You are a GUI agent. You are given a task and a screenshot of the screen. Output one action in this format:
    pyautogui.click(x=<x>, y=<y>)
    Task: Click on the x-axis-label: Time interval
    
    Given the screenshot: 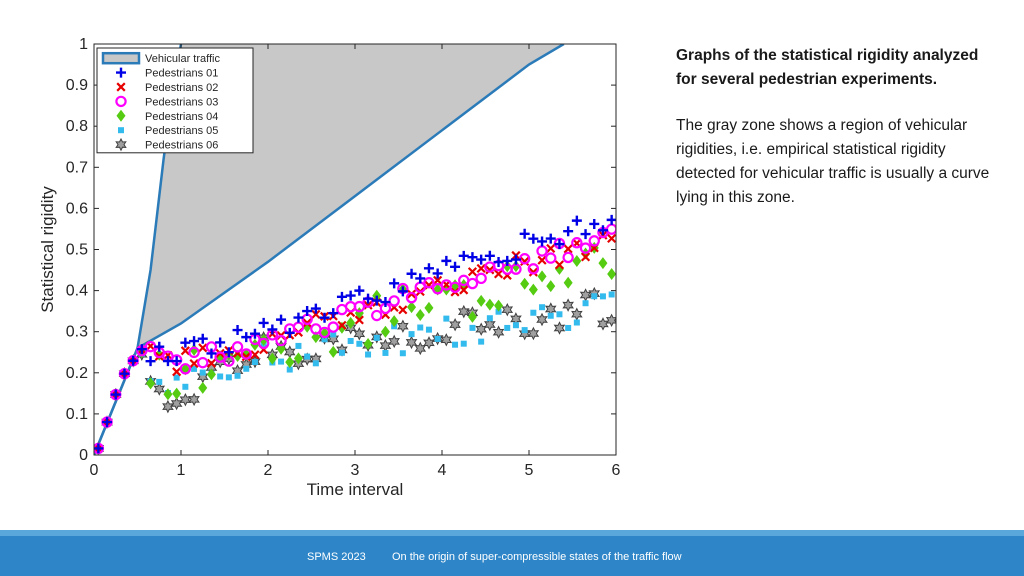 What is the action you would take?
    pyautogui.click(x=355, y=489)
    